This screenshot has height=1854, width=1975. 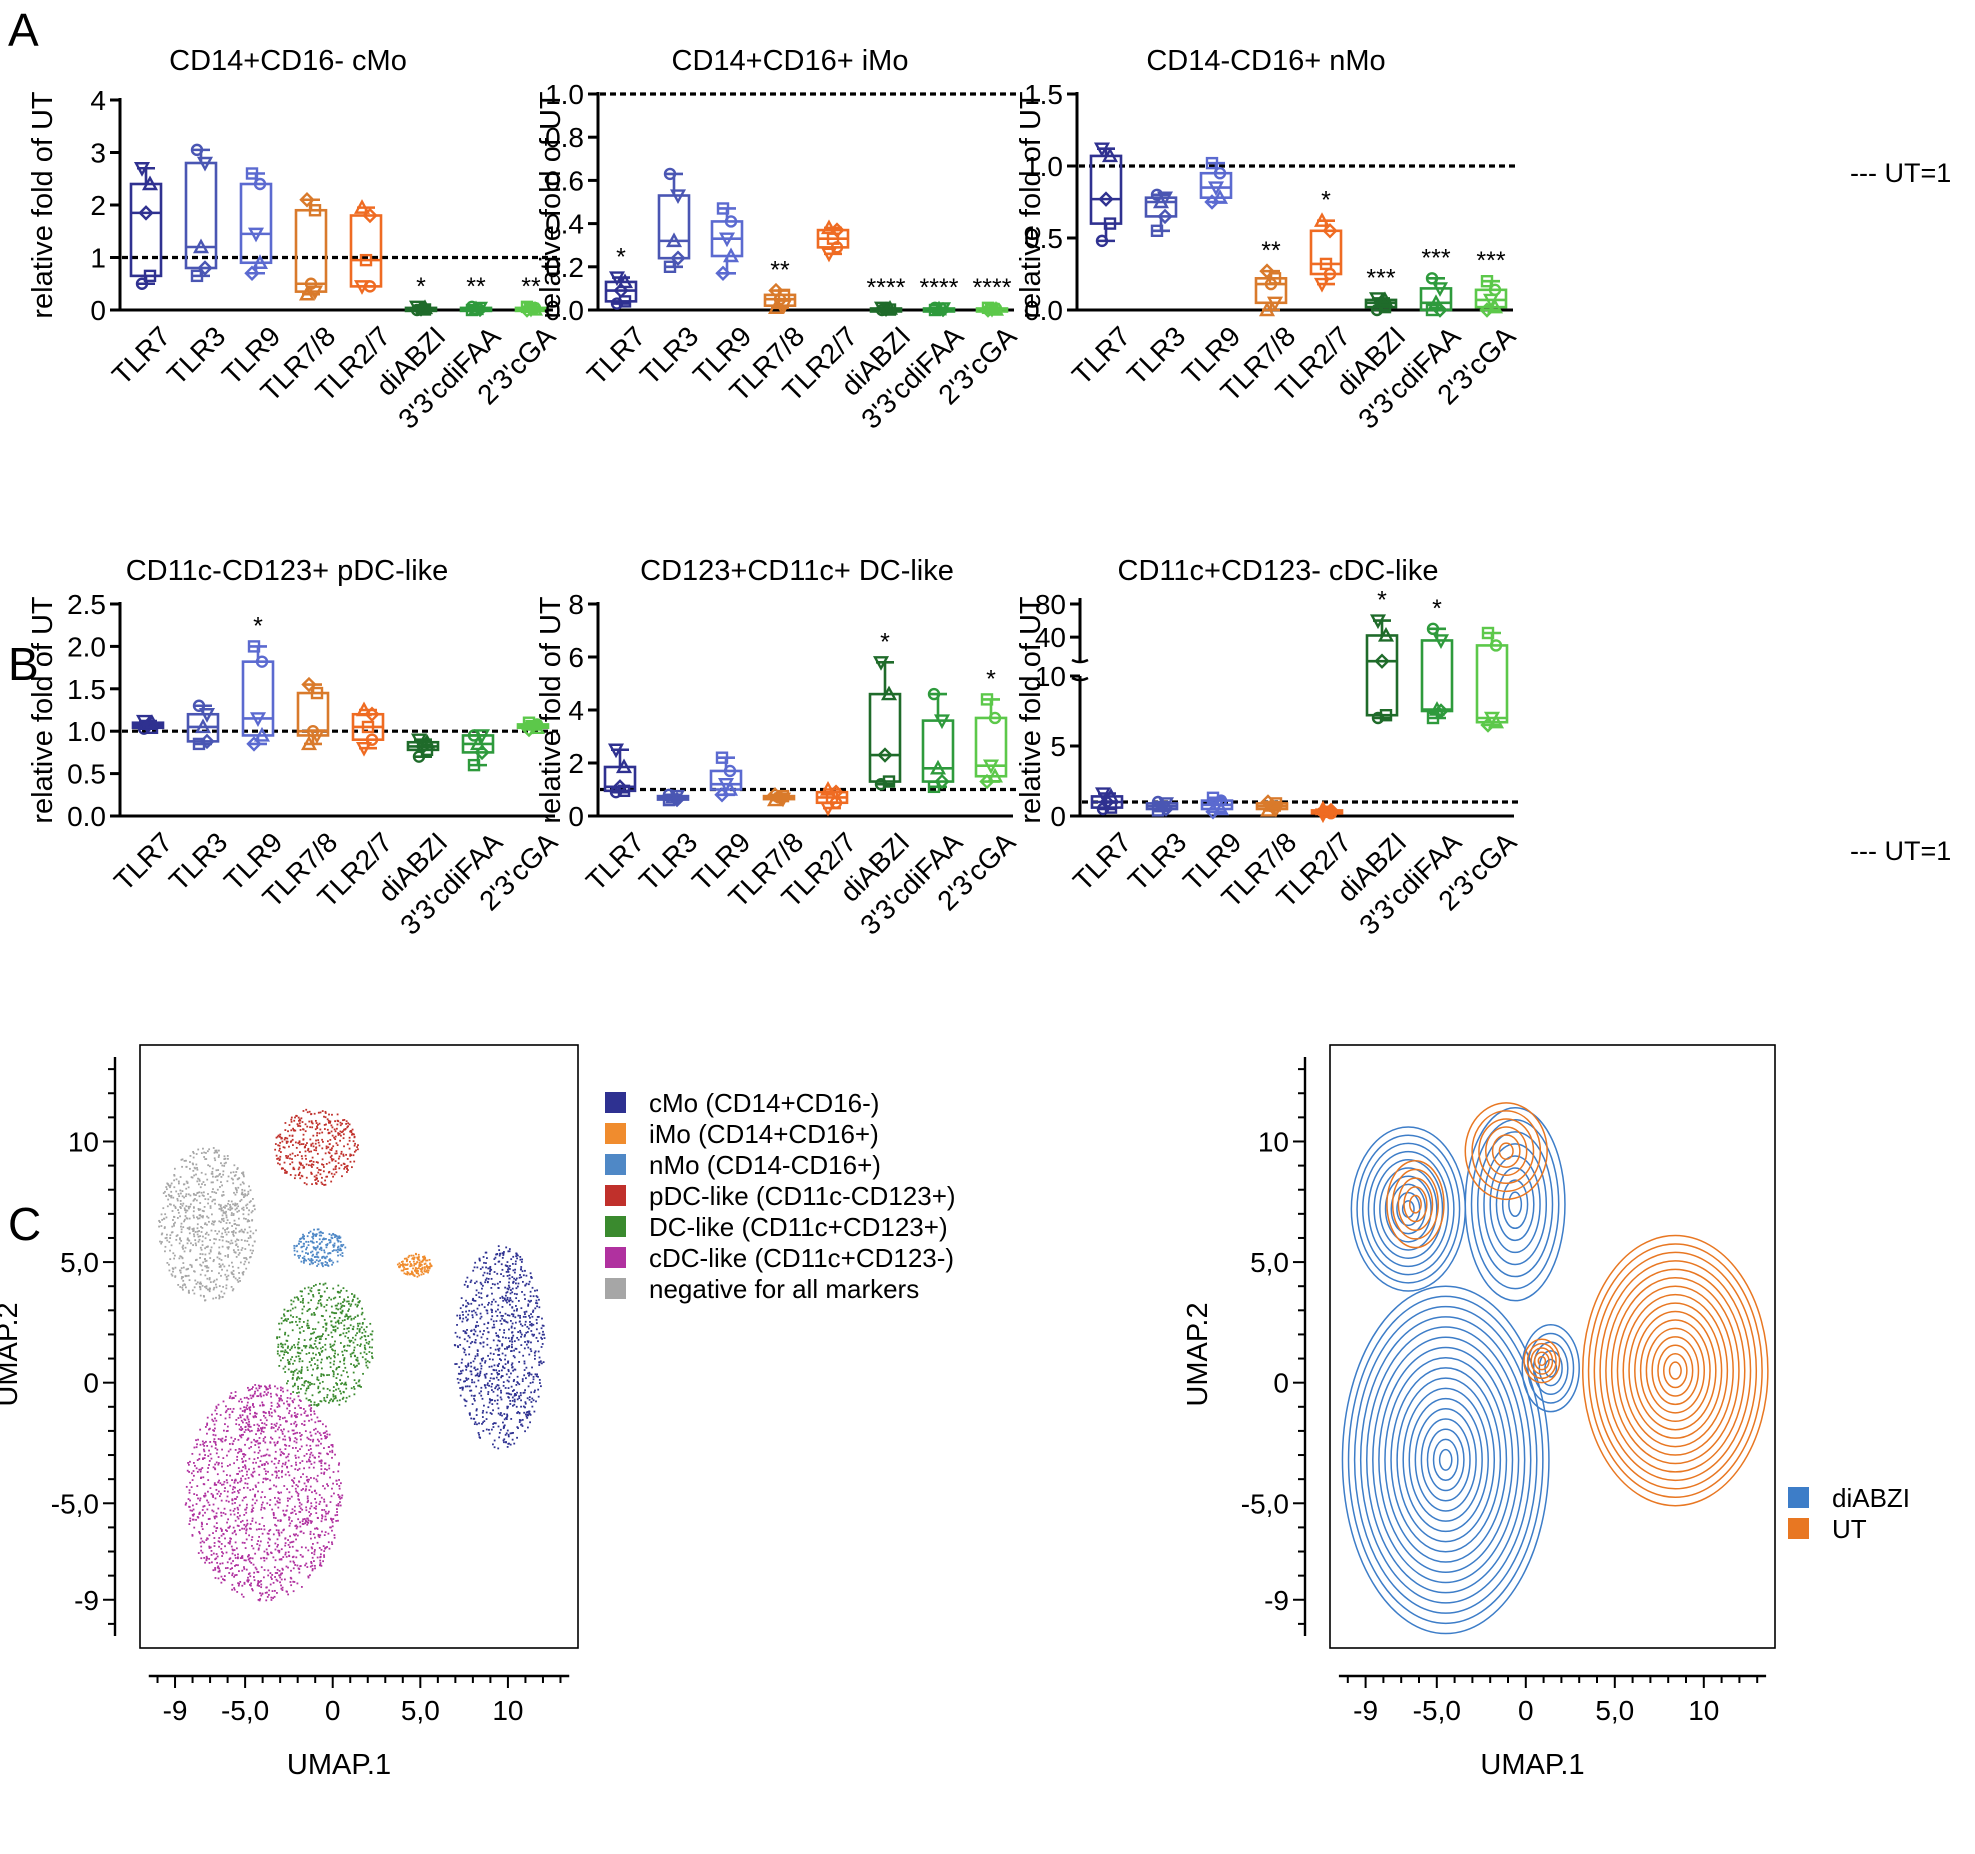 I want to click on chart-title-b3: CD11c+CD123- cDC-like, so click(x=1278, y=571).